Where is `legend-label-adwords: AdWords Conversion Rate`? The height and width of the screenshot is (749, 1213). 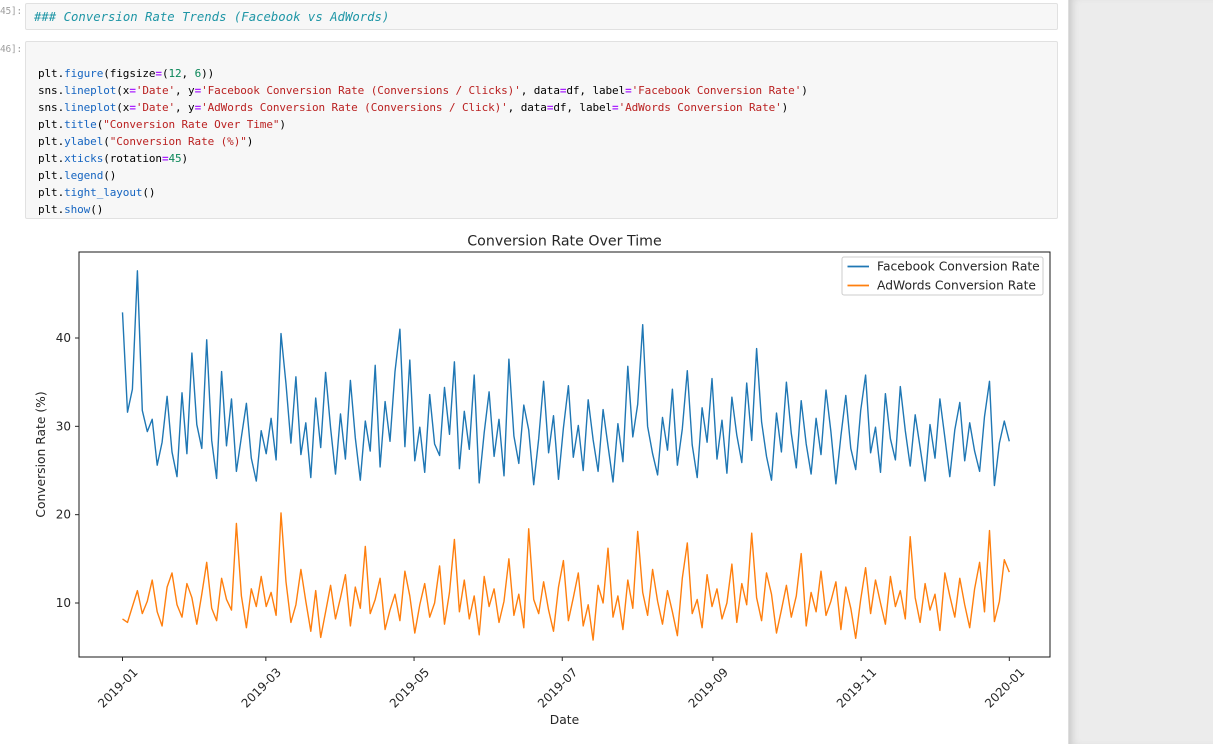 legend-label-adwords: AdWords Conversion Rate is located at coordinates (956, 286).